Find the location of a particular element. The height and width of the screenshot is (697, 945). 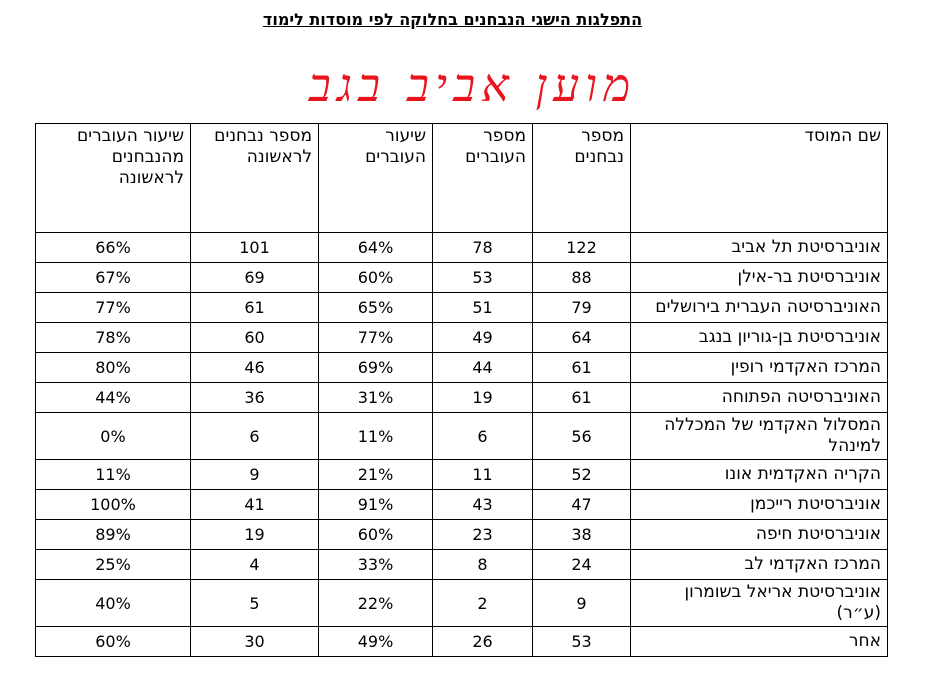

table-cell: 21% is located at coordinates (375, 474).